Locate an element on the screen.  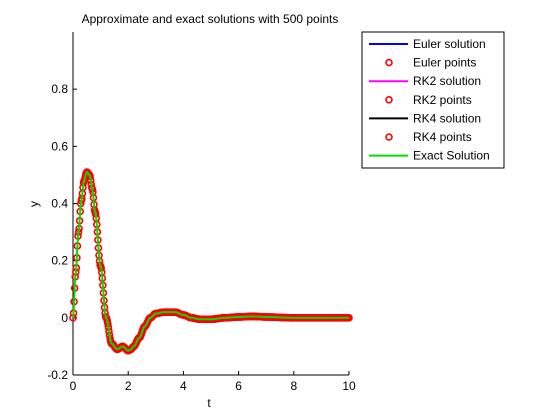
y-tick-label: 0.6 is located at coordinates (59, 146).